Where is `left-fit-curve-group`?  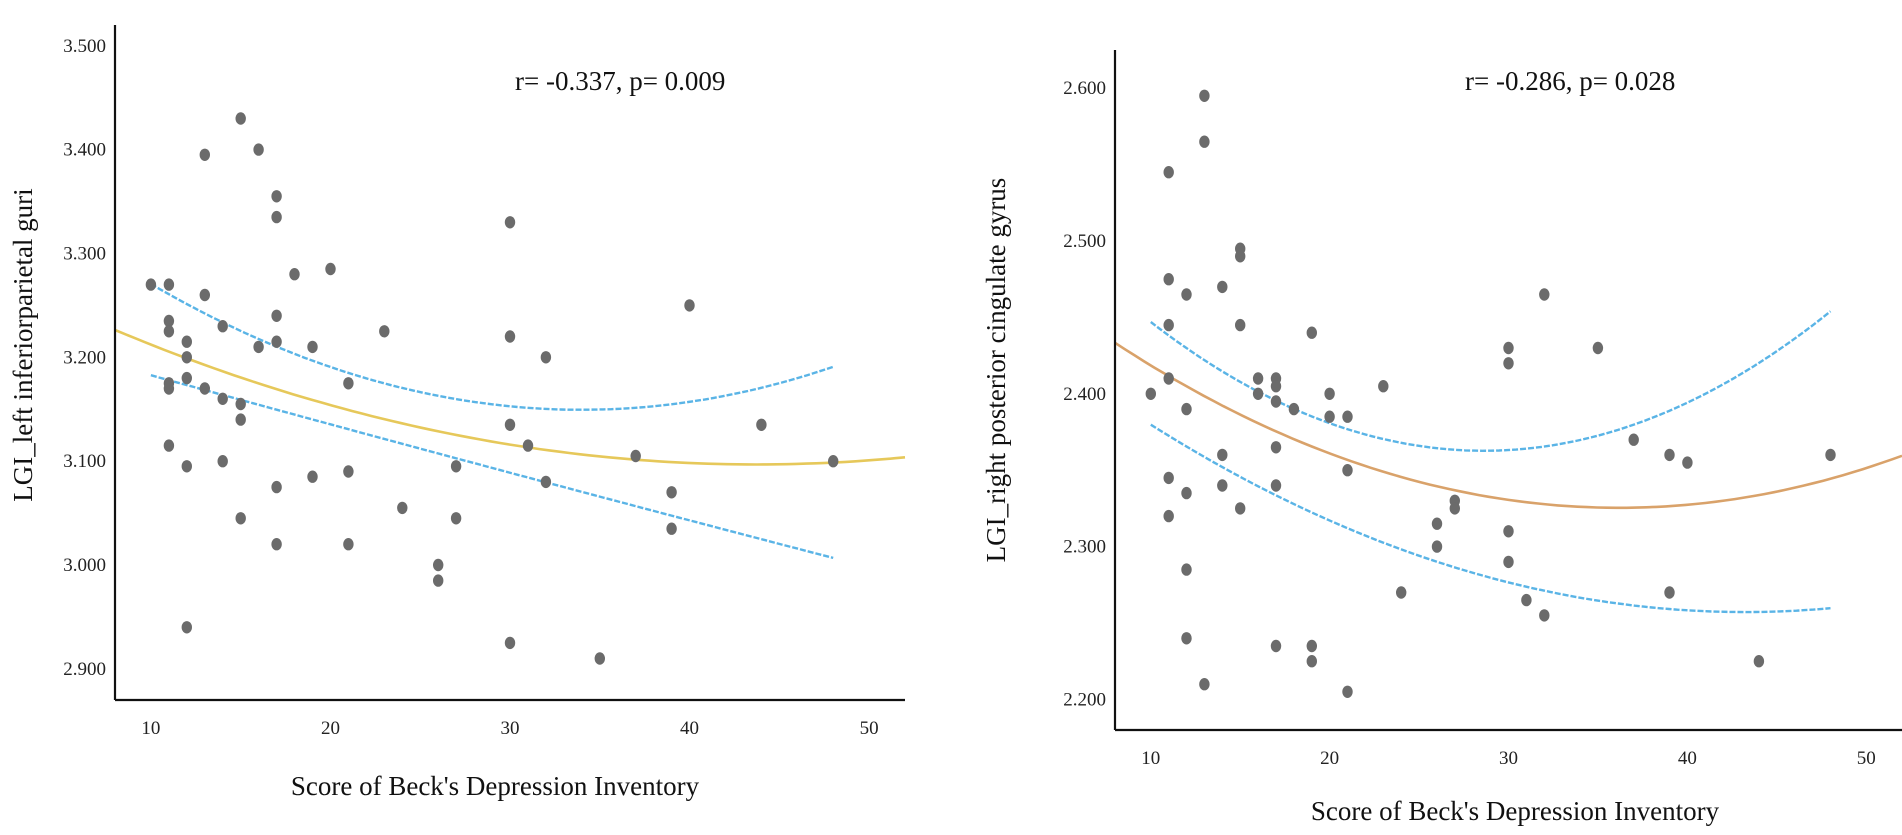 left-fit-curve-group is located at coordinates (510, 397).